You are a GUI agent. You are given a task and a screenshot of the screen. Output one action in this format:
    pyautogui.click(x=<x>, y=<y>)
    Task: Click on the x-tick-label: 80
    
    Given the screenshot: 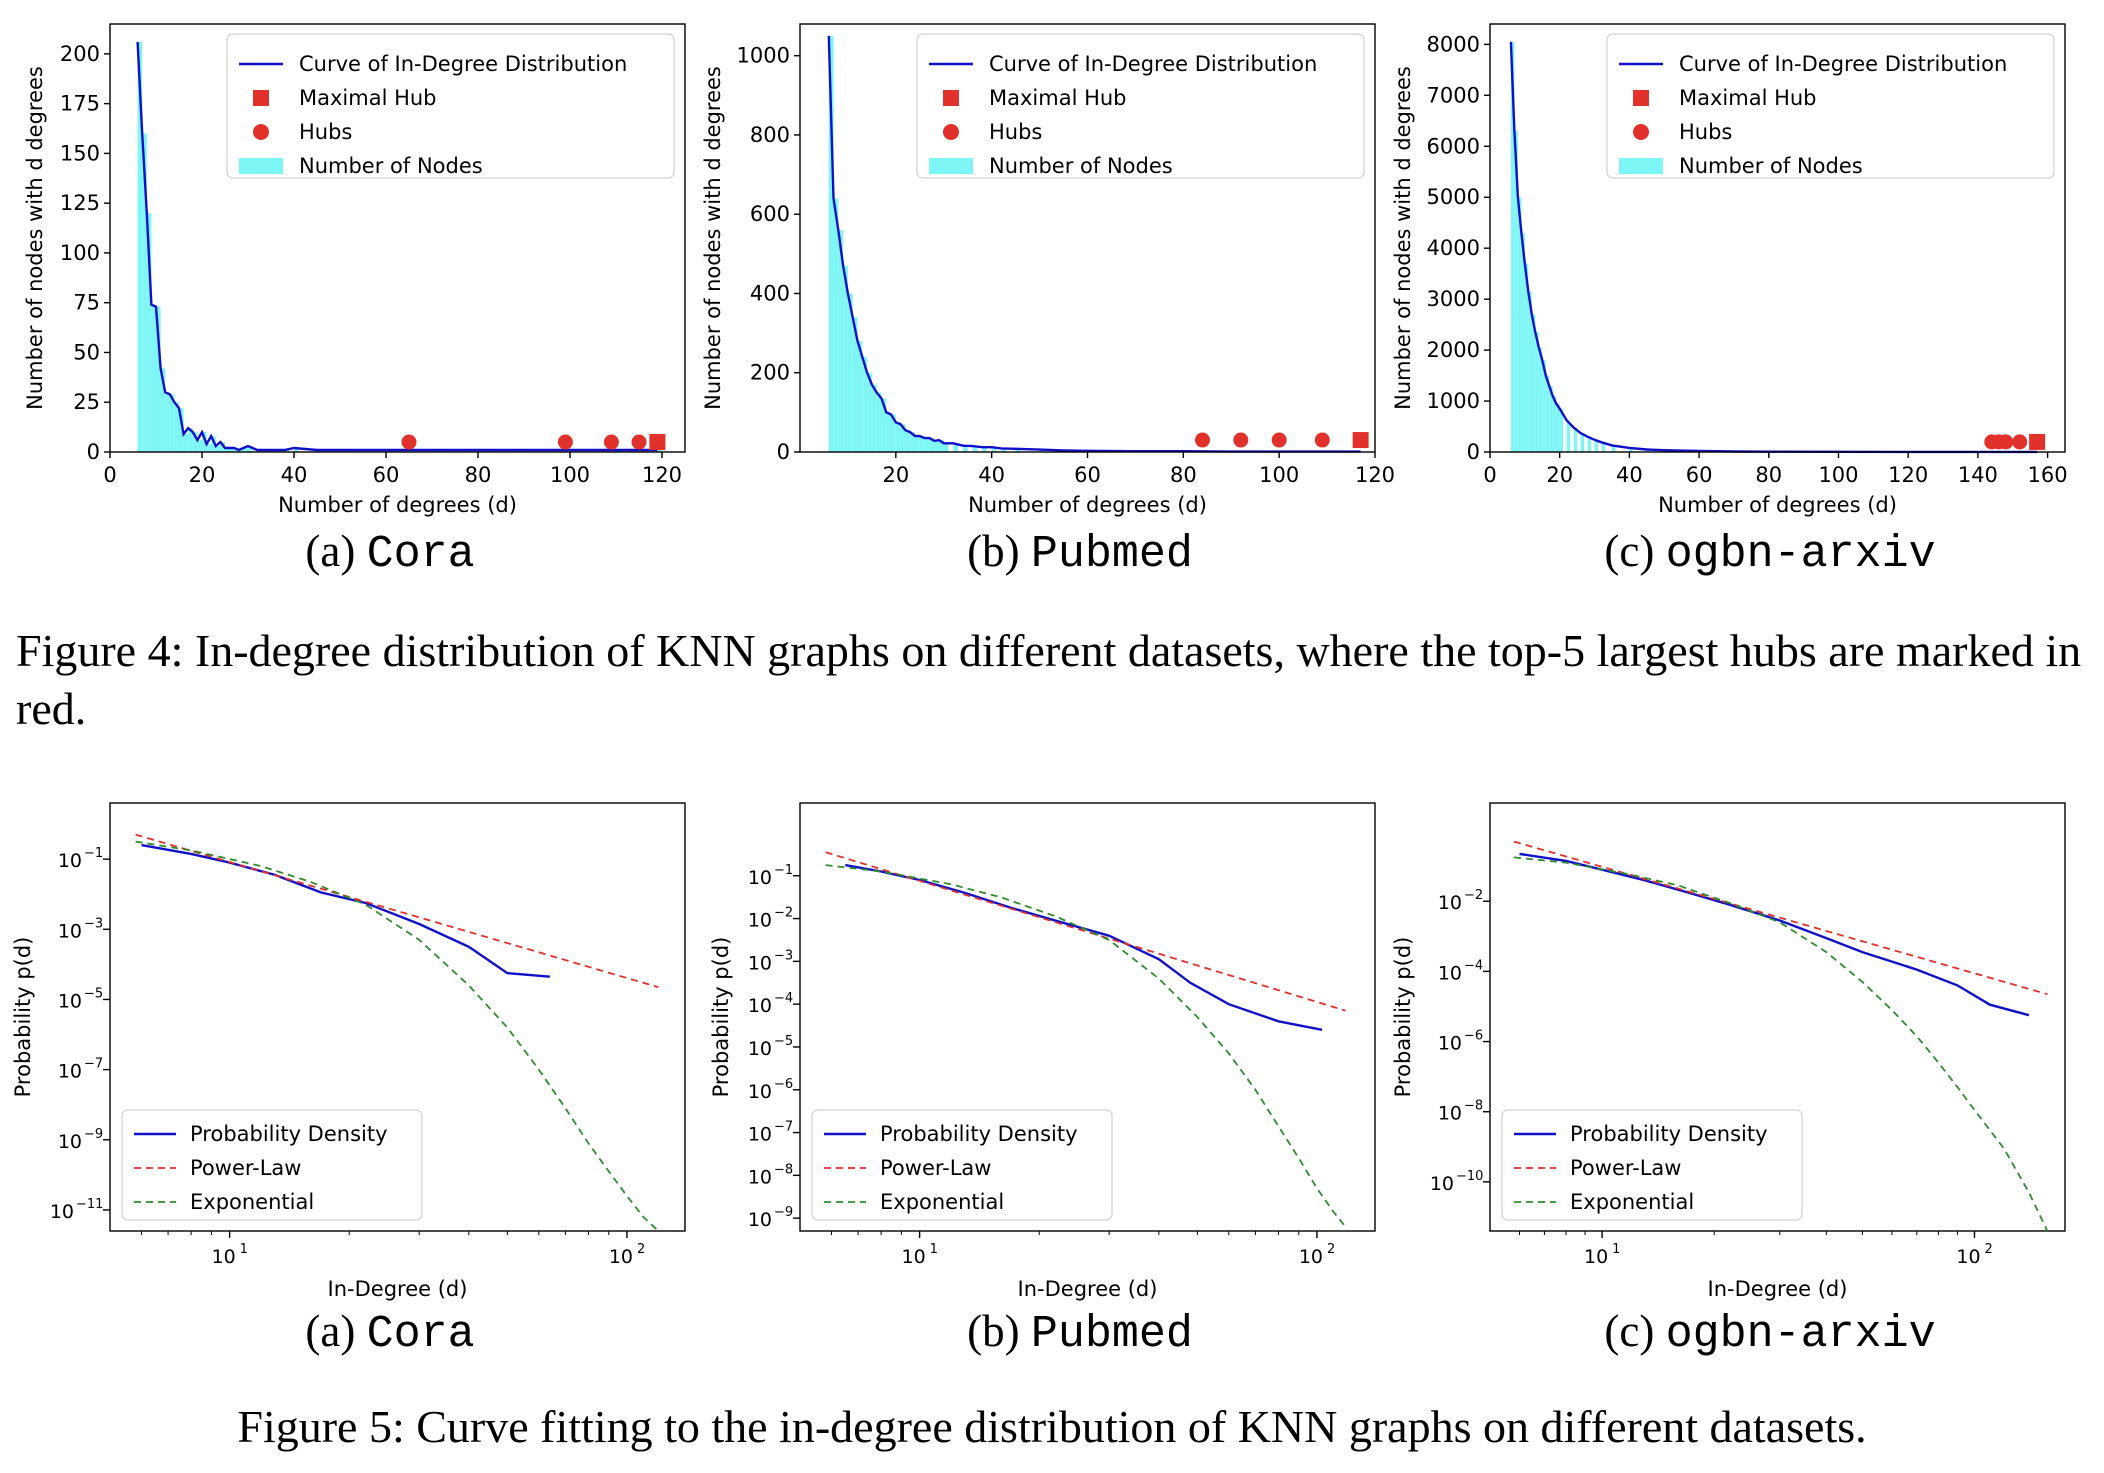 What is the action you would take?
    pyautogui.click(x=478, y=475)
    